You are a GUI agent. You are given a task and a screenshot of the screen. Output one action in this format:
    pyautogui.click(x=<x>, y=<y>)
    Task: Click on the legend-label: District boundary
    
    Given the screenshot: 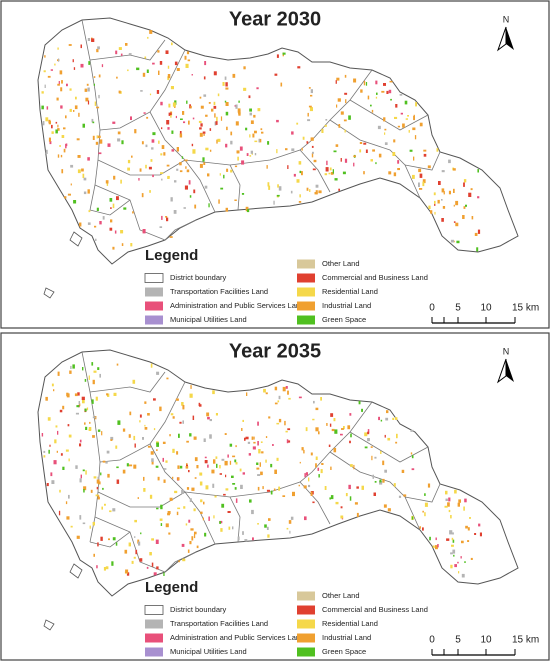 What is the action you would take?
    pyautogui.click(x=198, y=277)
    